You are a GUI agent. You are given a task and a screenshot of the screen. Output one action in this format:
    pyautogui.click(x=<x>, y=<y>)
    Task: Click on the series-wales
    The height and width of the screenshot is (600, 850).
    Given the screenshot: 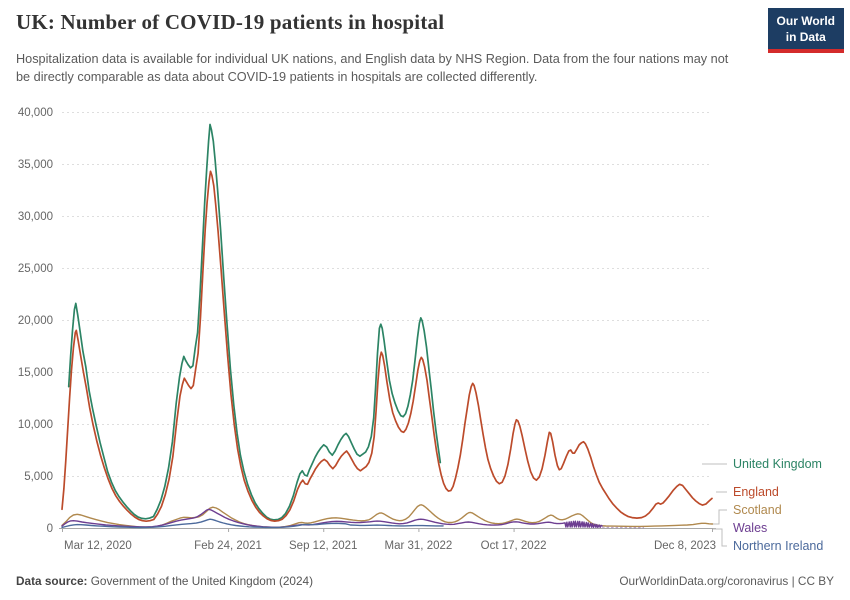 What is the action you would take?
    pyautogui.click(x=332, y=518)
    